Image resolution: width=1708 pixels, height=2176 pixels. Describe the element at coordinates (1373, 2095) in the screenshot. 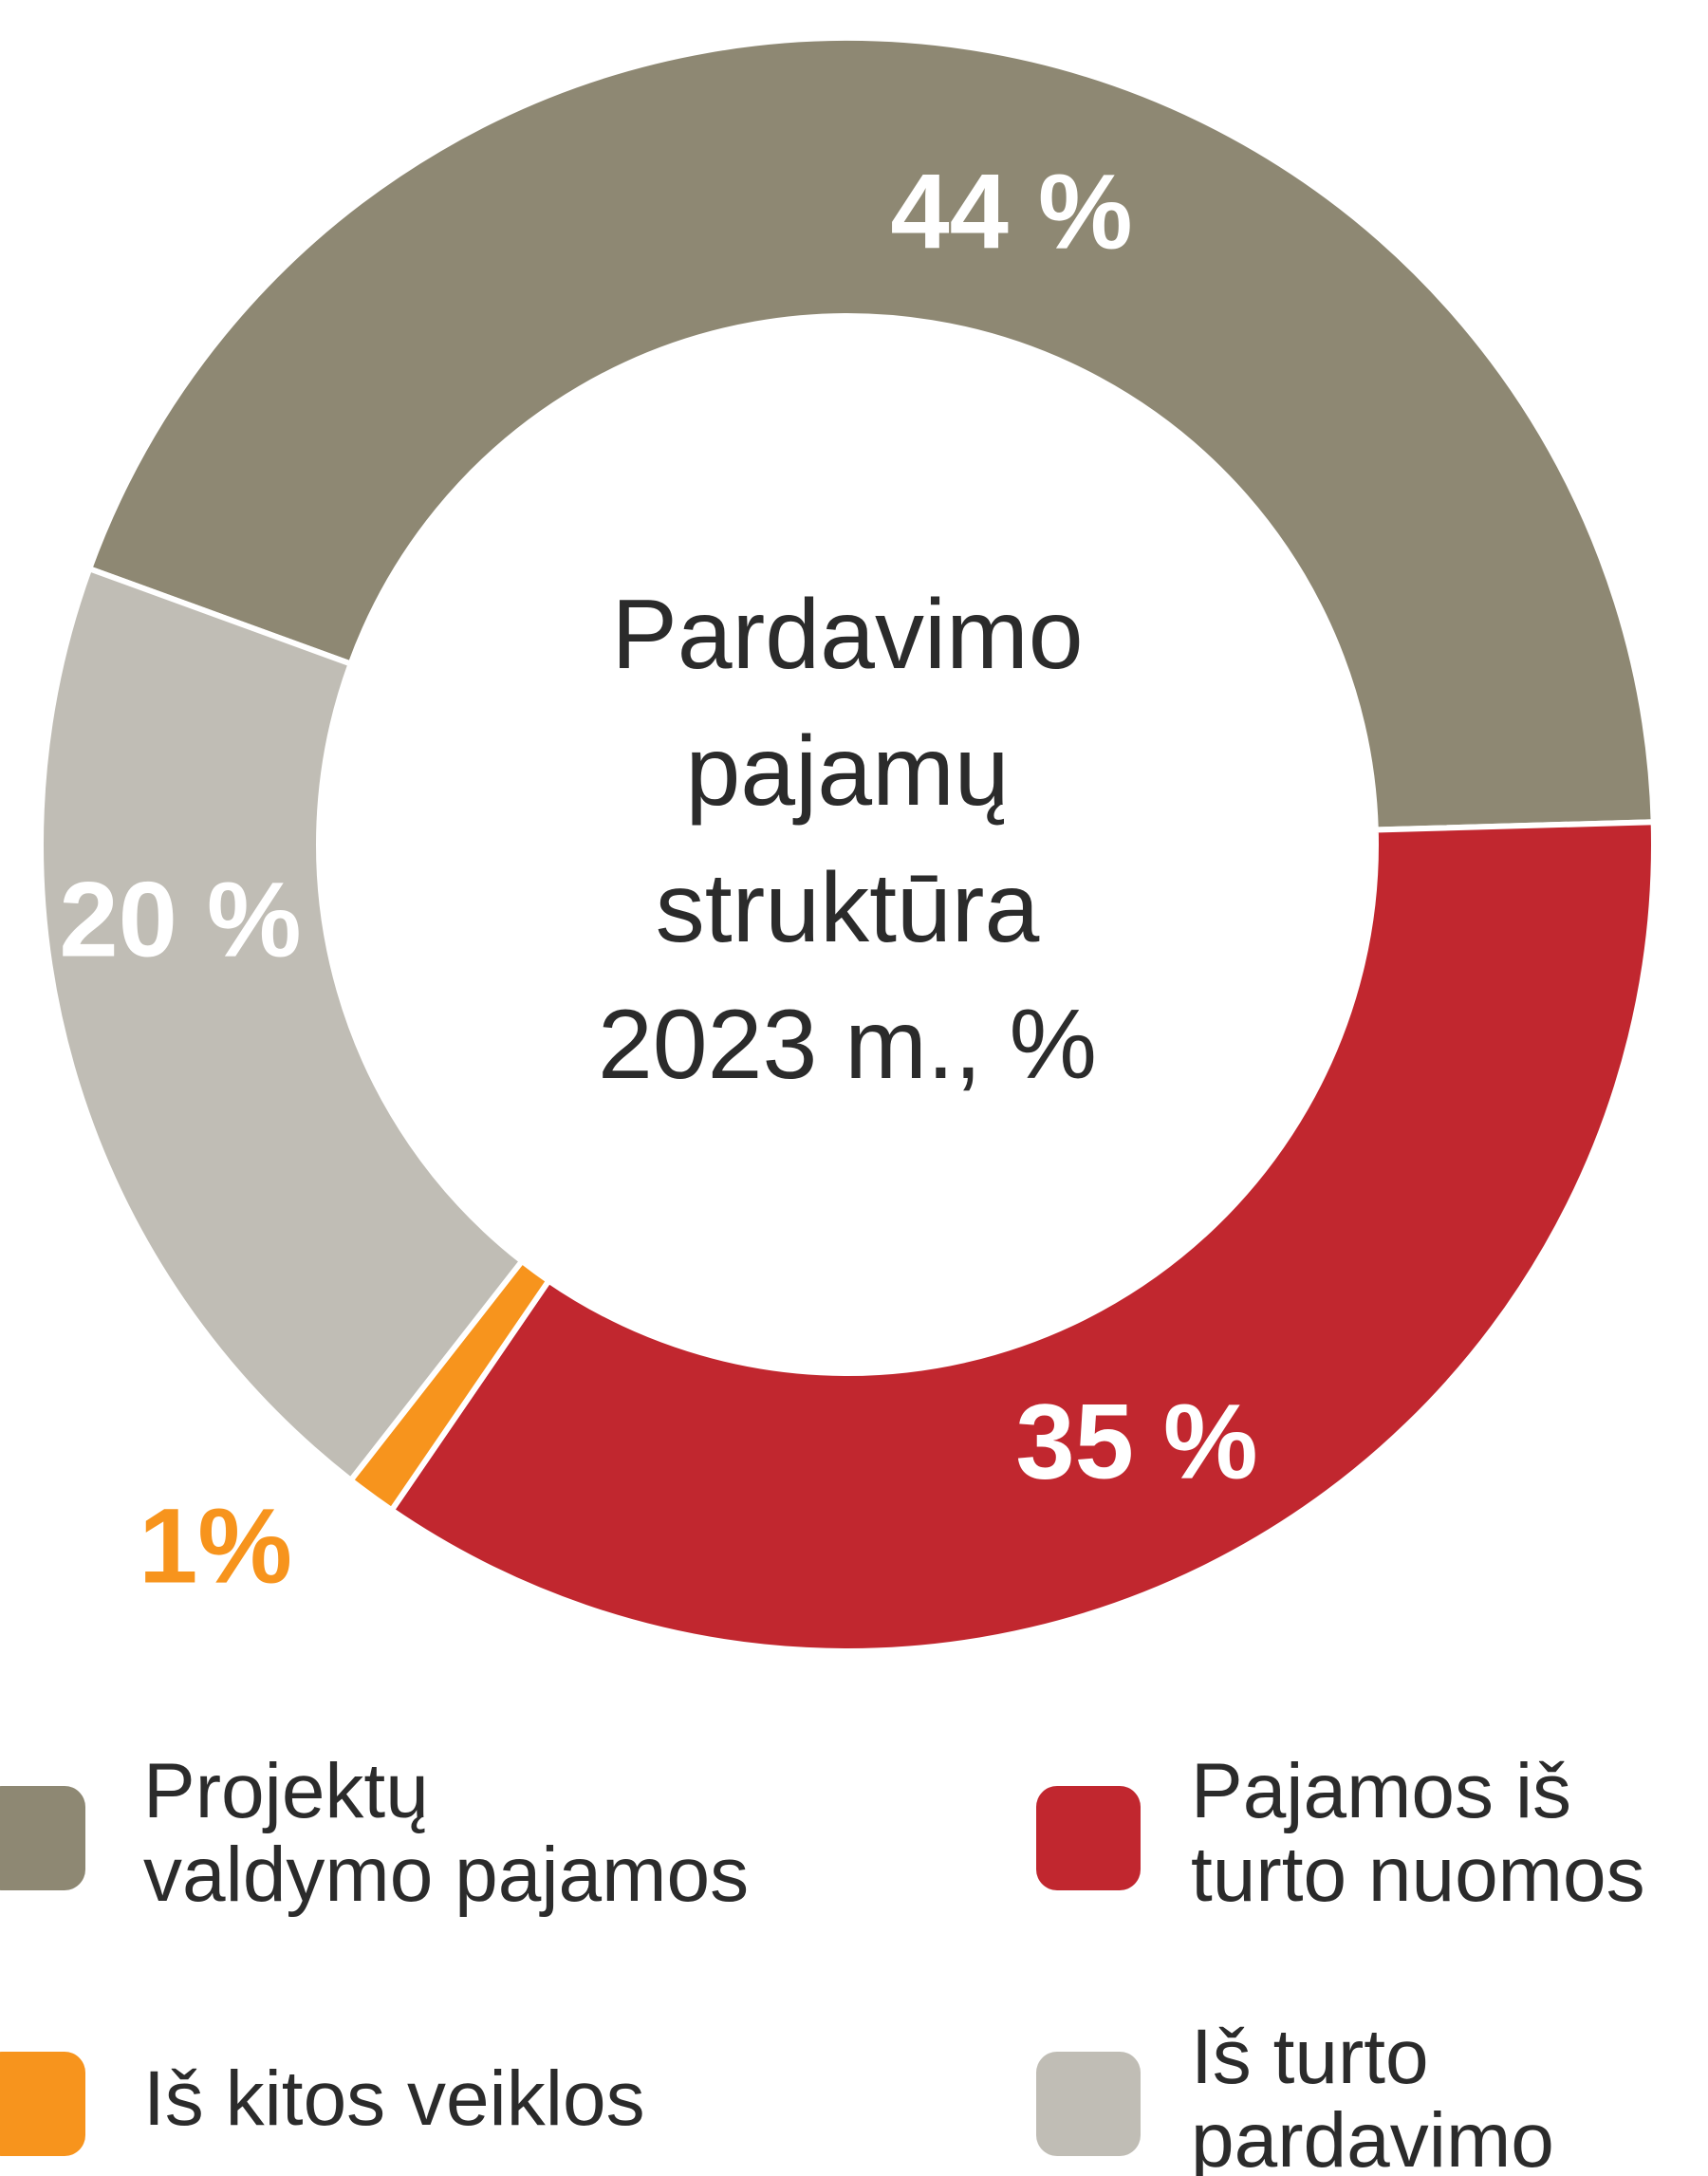

I see `legend-label: Iš turto pardavimo` at that location.